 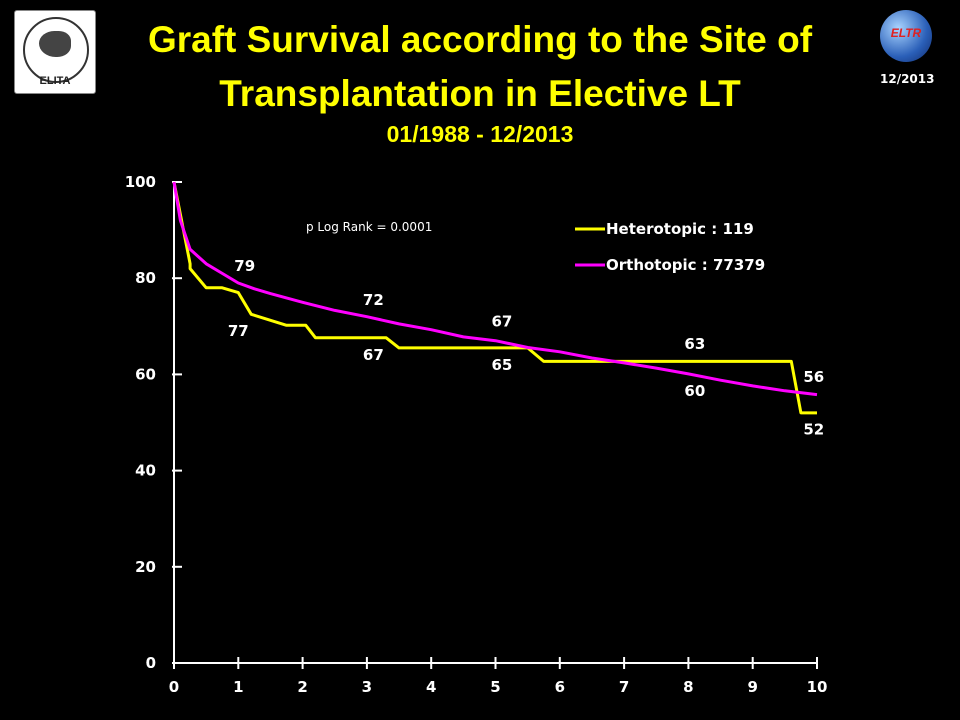 What do you see at coordinates (369, 227) in the screenshot?
I see `p-log-rank-text: p Log Rank = 0.0001` at bounding box center [369, 227].